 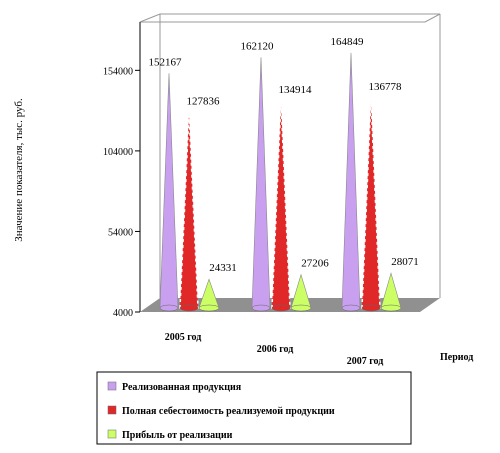 I want to click on value-label: 28071, so click(x=405, y=262).